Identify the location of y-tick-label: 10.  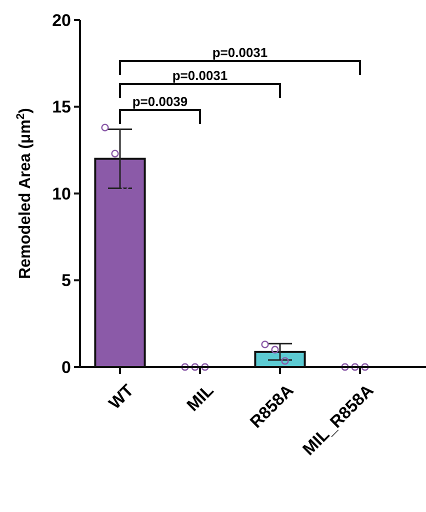
(61, 194).